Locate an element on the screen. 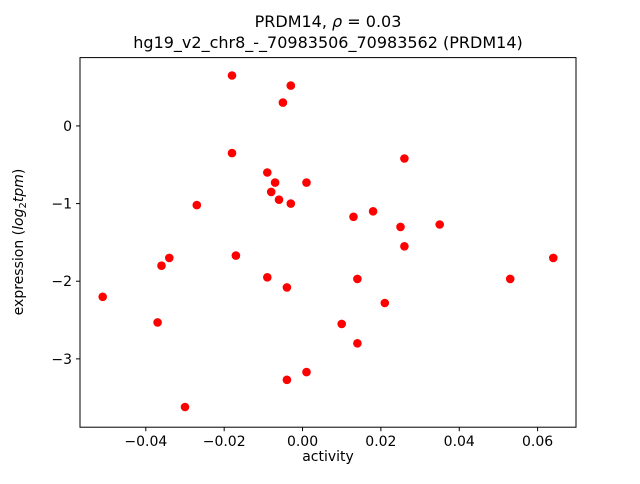  y-axis-label: expression (log2tpm) is located at coordinates (20, 242).